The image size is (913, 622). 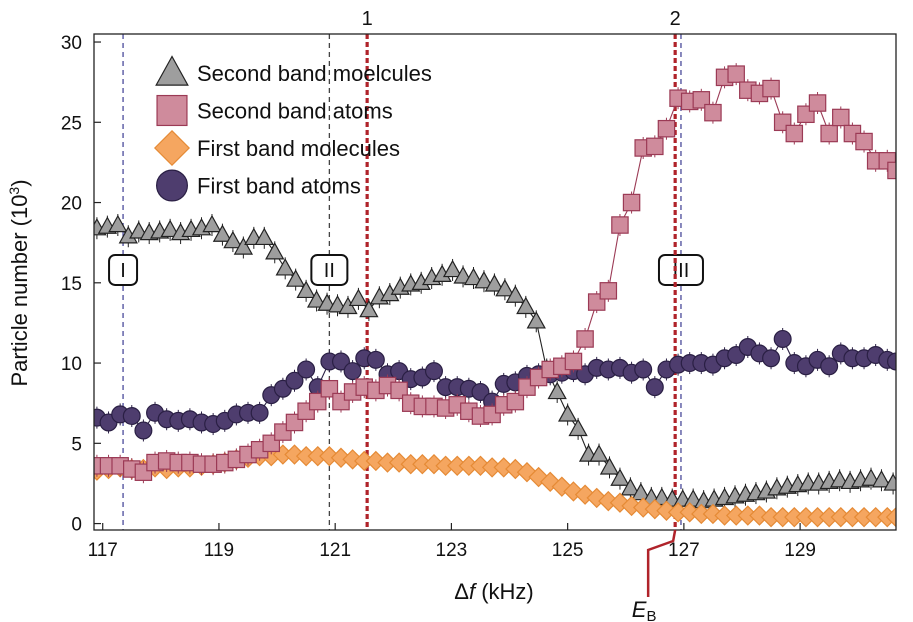 What do you see at coordinates (172, 185) in the screenshot?
I see `legend-swatch-circle` at bounding box center [172, 185].